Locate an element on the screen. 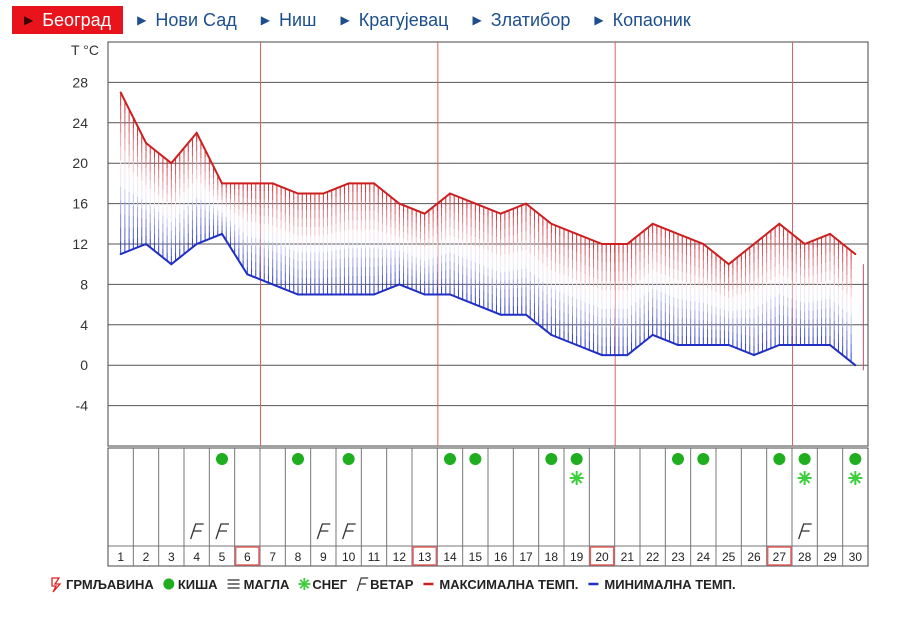 This screenshot has width=900, height=625. legend-item-fog: МАГЛА is located at coordinates (258, 584).